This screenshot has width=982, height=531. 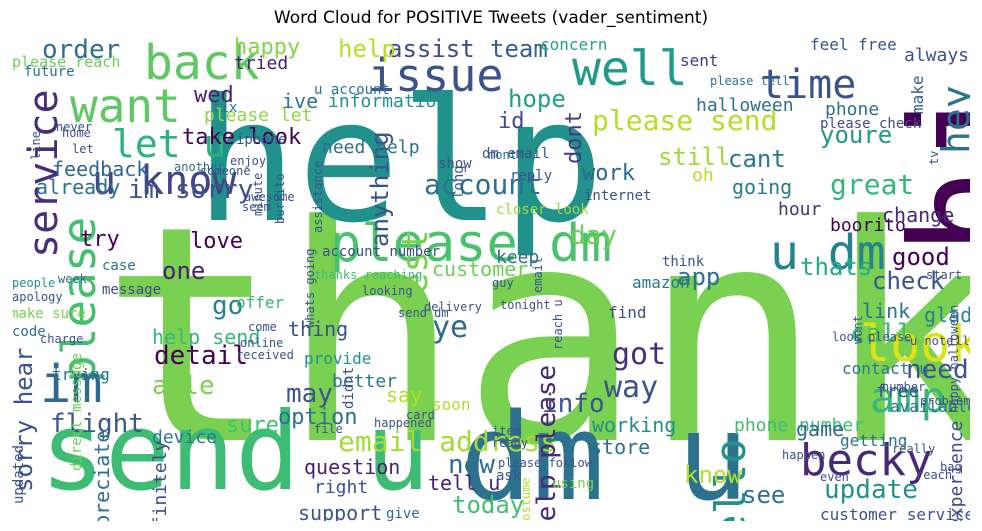 What do you see at coordinates (102, 475) in the screenshot?
I see `word-107: appreciate` at bounding box center [102, 475].